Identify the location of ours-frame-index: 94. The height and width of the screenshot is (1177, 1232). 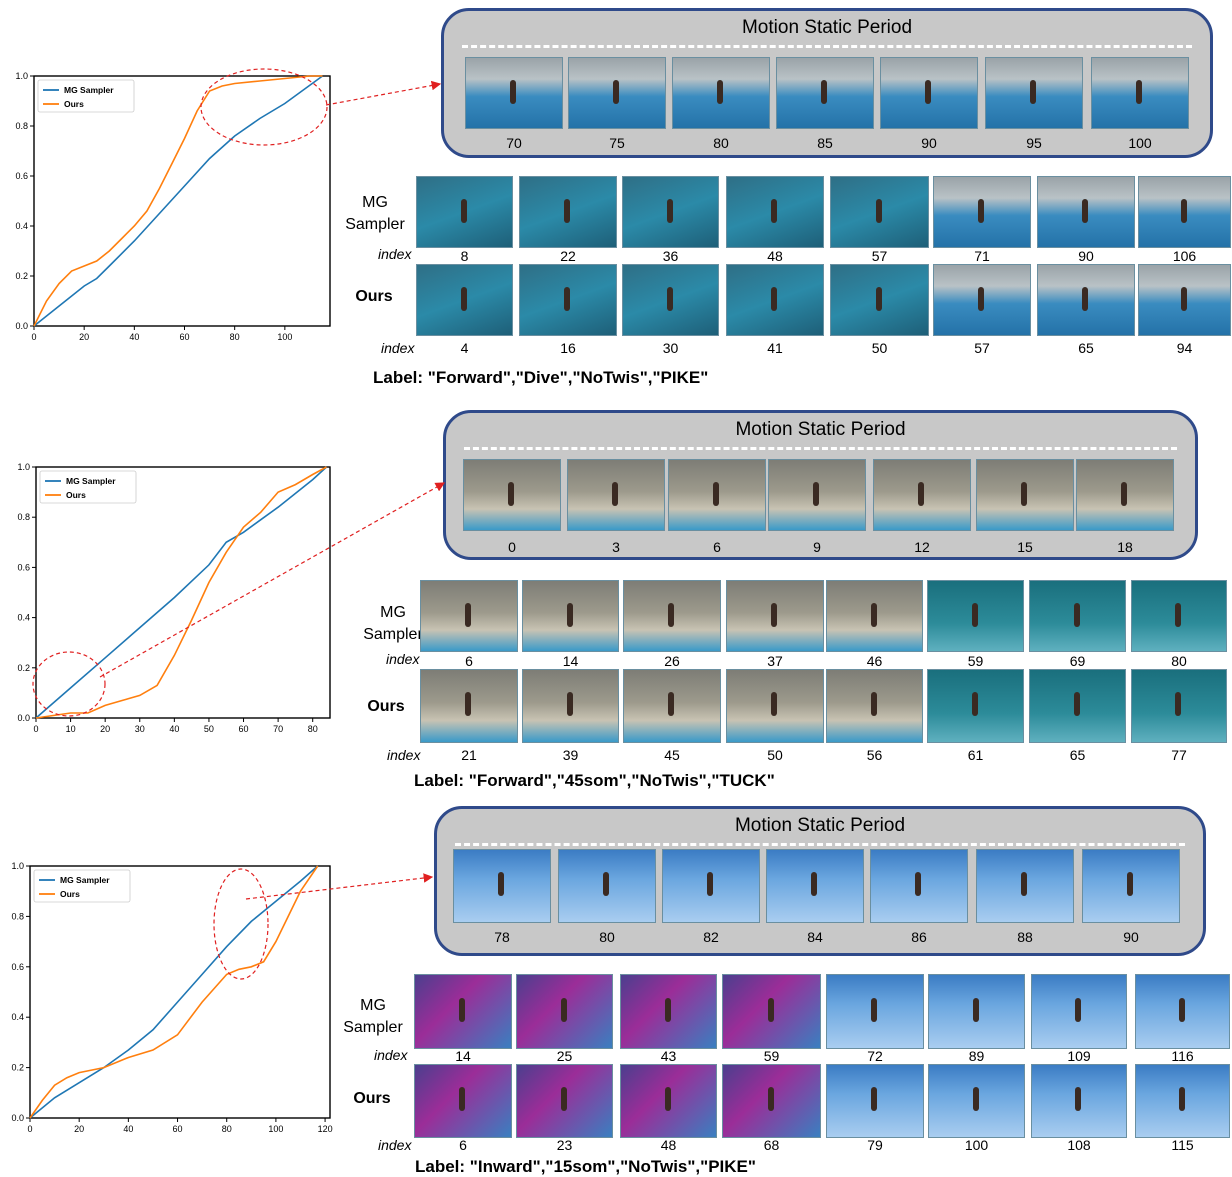
(1184, 348).